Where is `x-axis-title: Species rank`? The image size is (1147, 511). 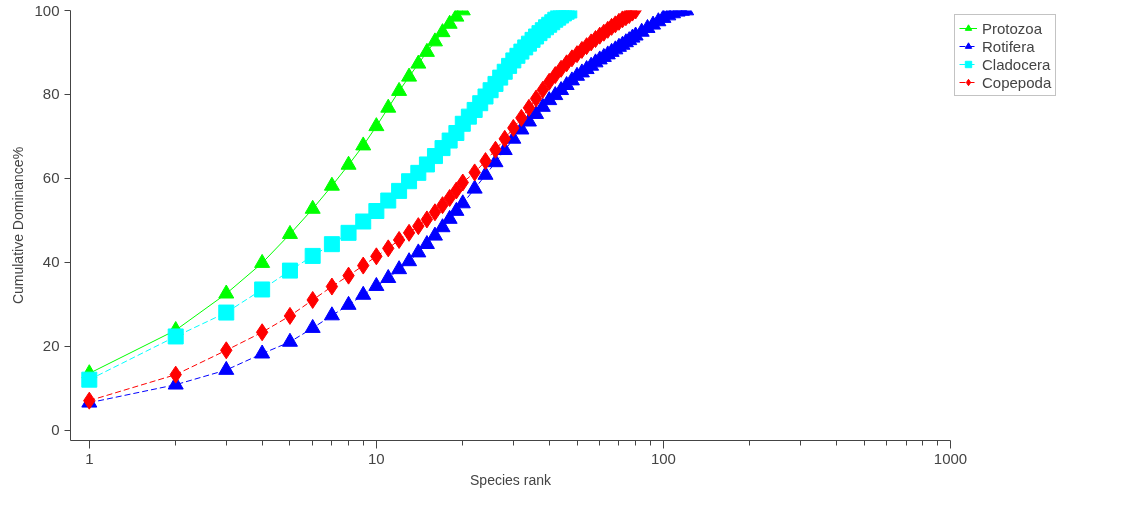 x-axis-title: Species rank is located at coordinates (511, 479).